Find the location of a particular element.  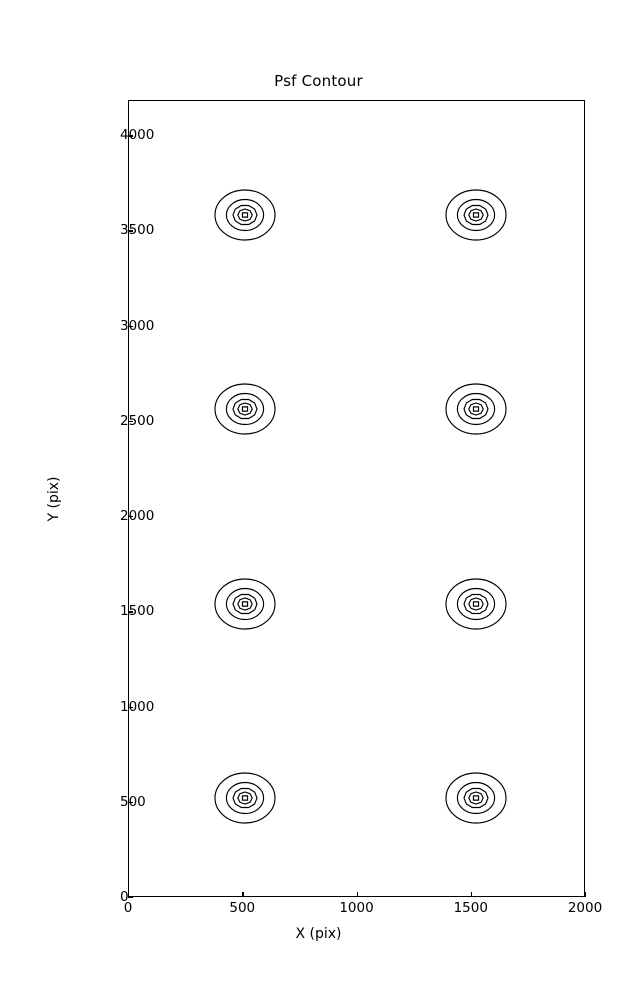

y-axis-tick-label: 0 is located at coordinates (124, 897).